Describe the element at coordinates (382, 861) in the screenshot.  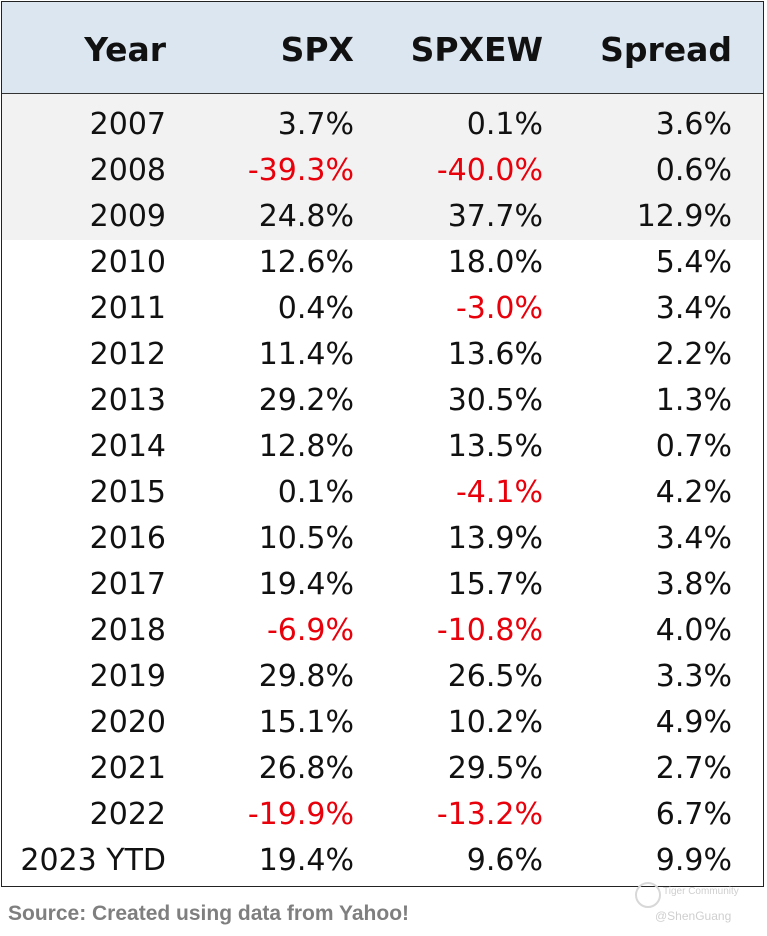
I see `table-row: 2023 YTD 19.4% 9.6% 9.9%` at that location.